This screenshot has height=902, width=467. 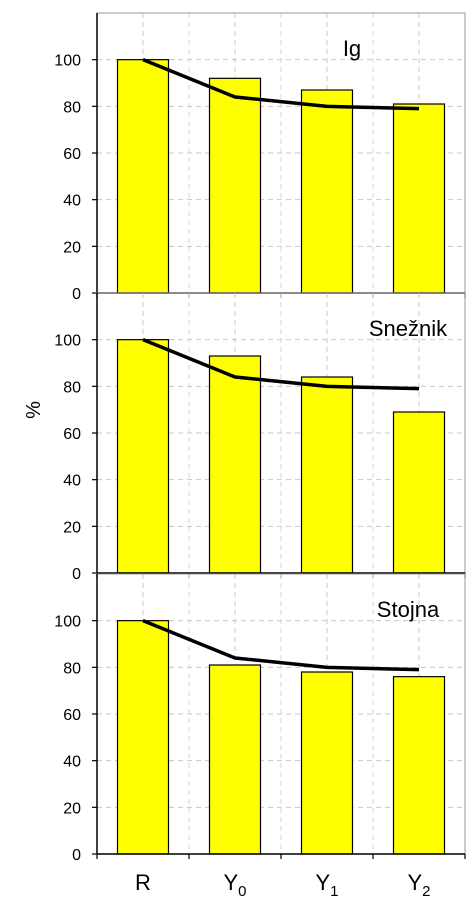 I want to click on panel-title: Ig, so click(x=352, y=48).